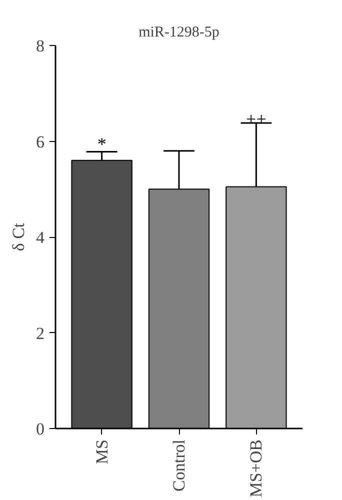 The width and height of the screenshot is (342, 500). Describe the element at coordinates (256, 119) in the screenshot. I see `annotation: ++` at that location.